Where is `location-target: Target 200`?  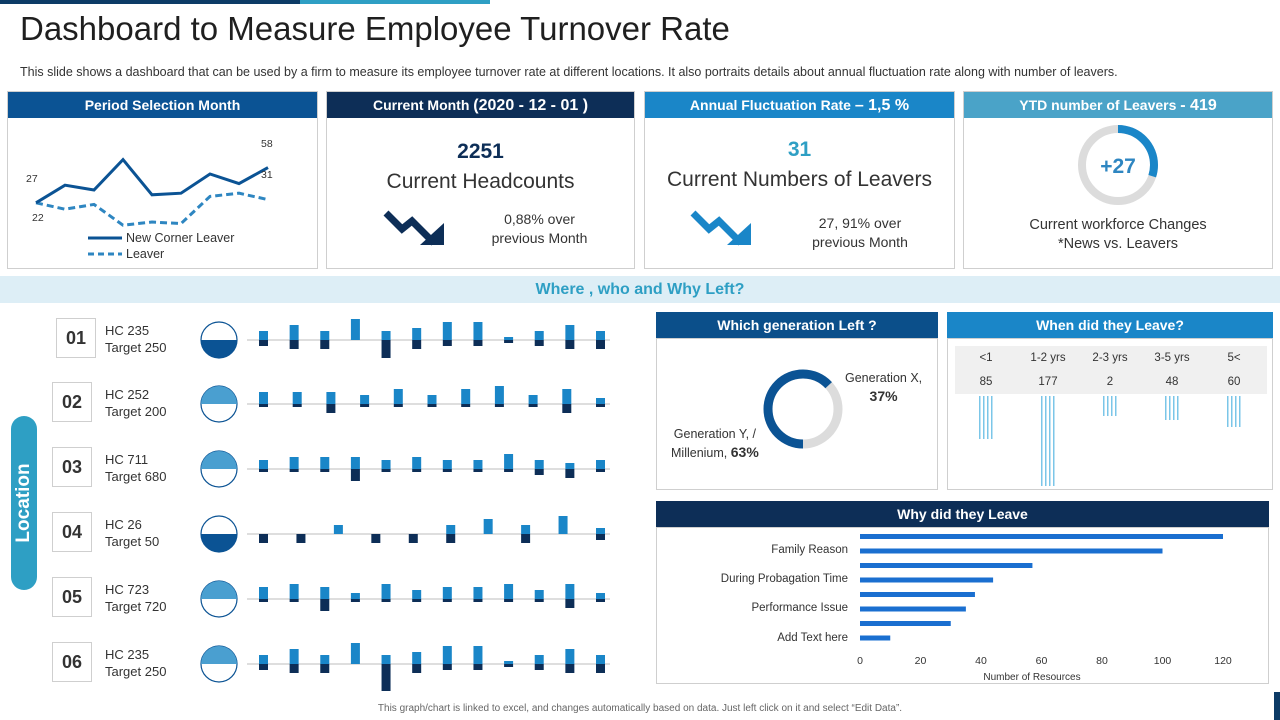
location-target: Target 200 is located at coordinates (136, 411).